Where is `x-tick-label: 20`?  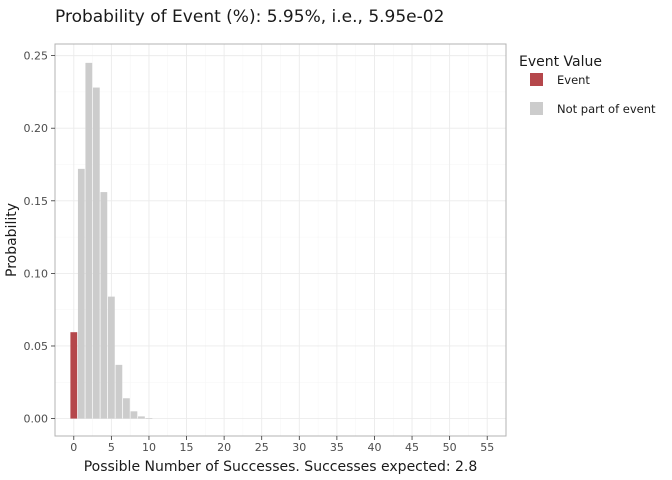 x-tick-label: 20 is located at coordinates (224, 447).